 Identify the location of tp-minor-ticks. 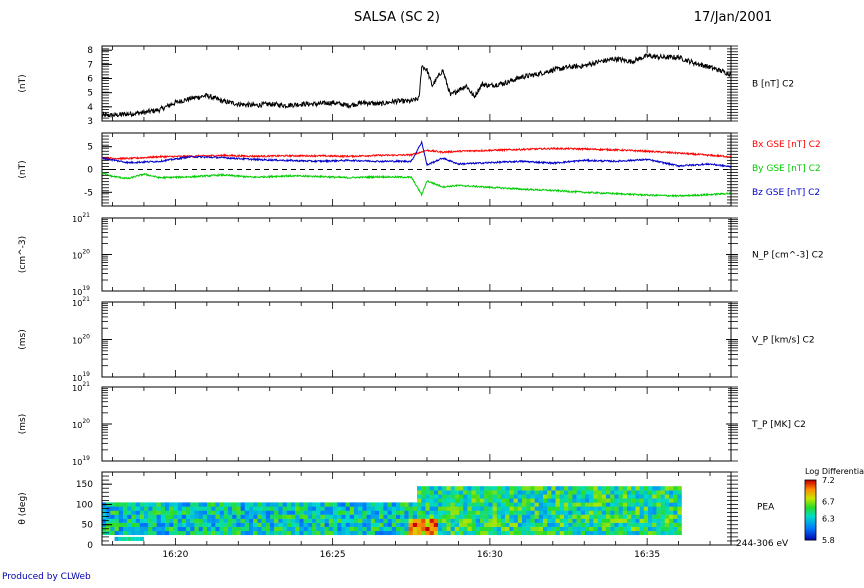
(420, 424).